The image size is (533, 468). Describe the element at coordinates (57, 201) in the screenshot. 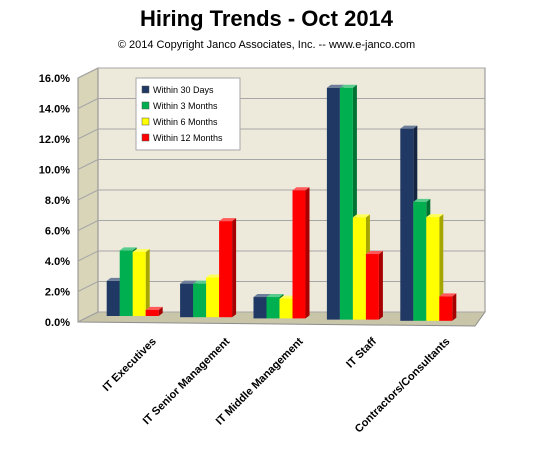

I see `y-tick-label: 8.0%` at that location.